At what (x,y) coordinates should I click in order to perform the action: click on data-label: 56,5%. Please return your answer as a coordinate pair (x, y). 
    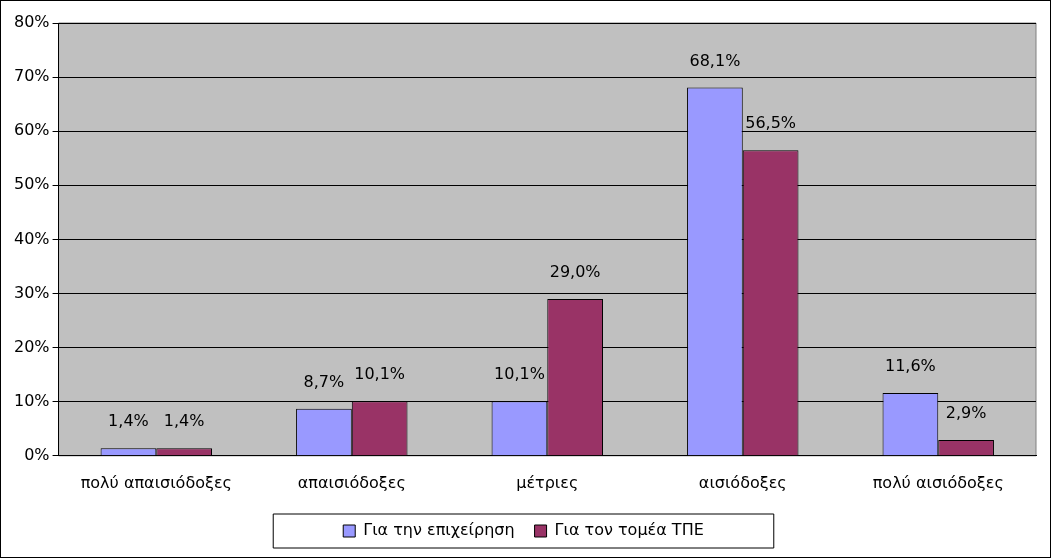
    Looking at the image, I should click on (771, 123).